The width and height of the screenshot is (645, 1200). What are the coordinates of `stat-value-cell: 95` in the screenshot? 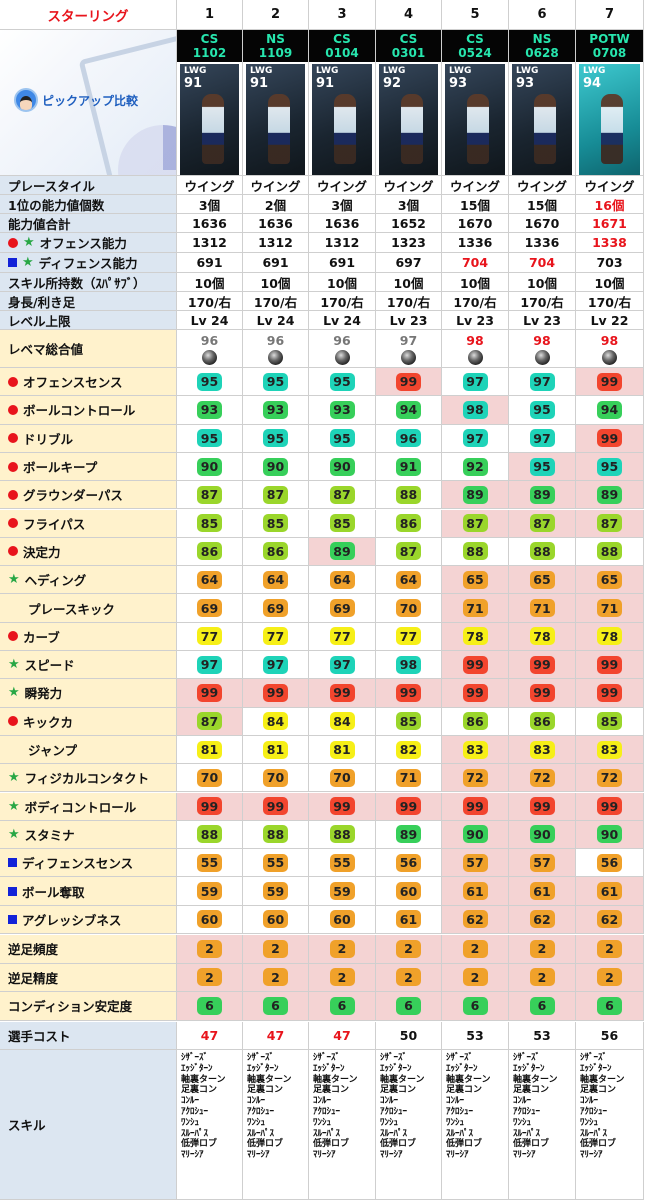 It's located at (542, 467).